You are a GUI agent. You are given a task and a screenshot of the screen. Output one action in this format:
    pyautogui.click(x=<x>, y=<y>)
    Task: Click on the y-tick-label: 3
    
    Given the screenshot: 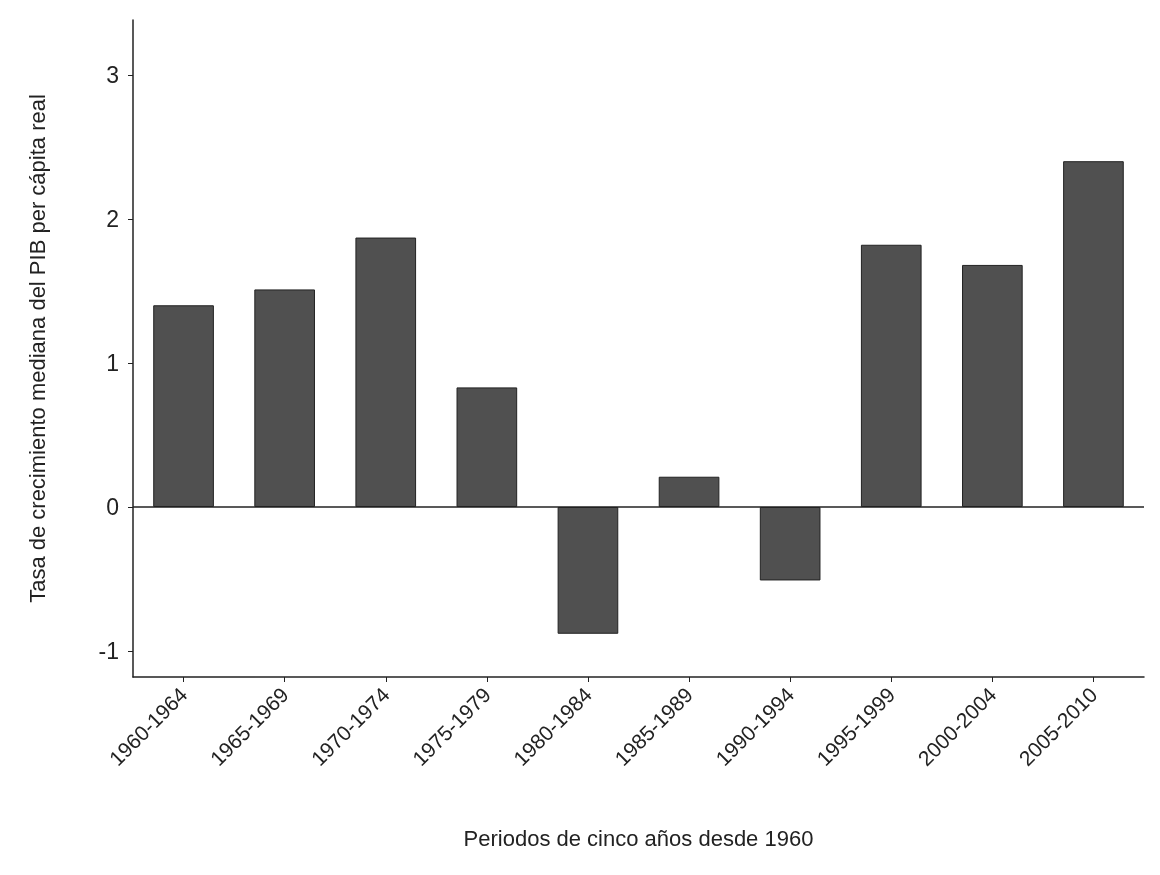 What is the action you would take?
    pyautogui.click(x=112, y=74)
    